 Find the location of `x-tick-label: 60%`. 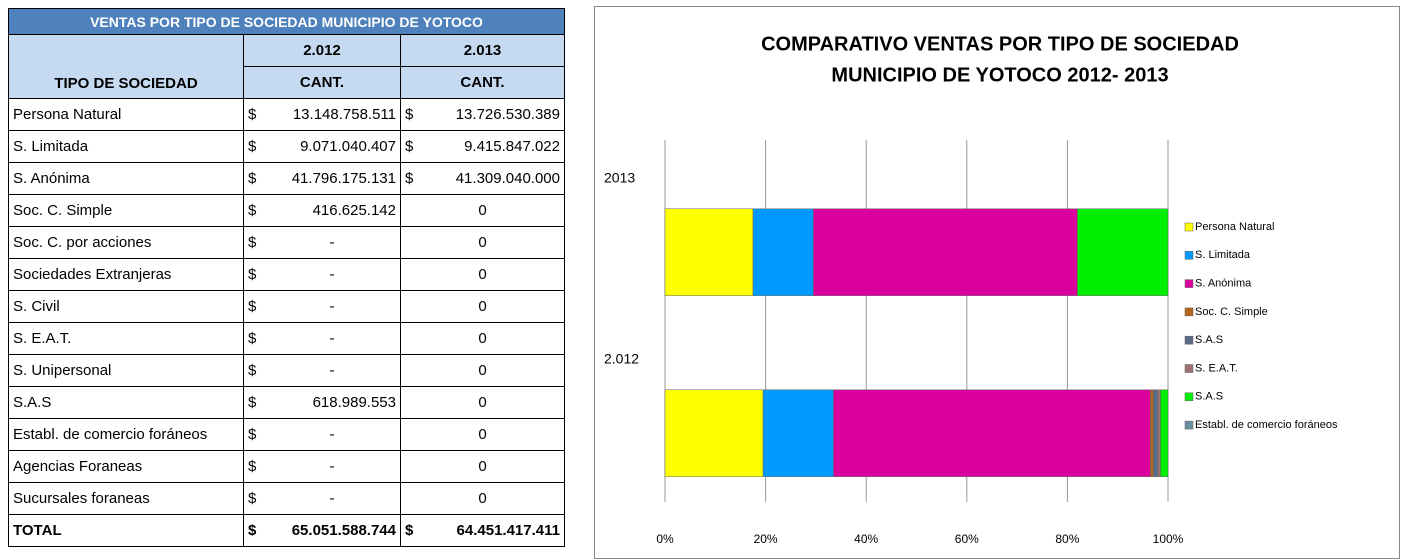

x-tick-label: 60% is located at coordinates (967, 539).